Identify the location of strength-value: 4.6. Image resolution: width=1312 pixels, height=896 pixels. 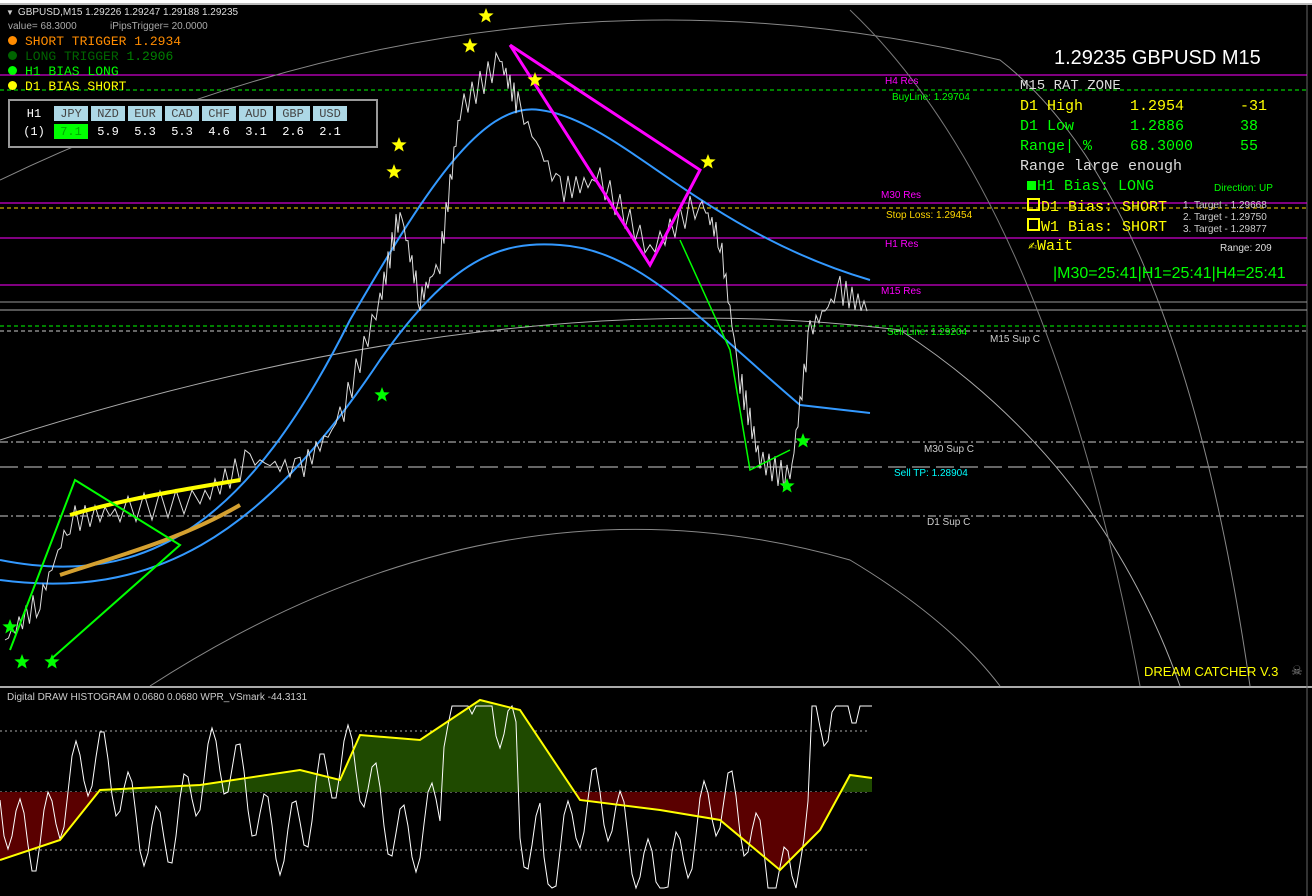
(219, 131).